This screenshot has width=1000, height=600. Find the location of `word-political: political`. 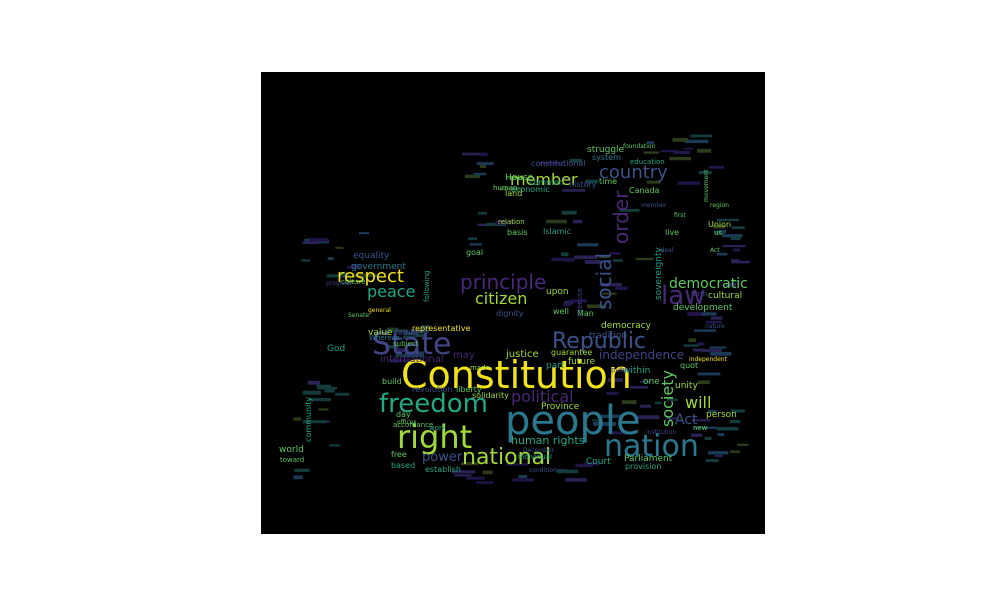

word-political: political is located at coordinates (542, 396).